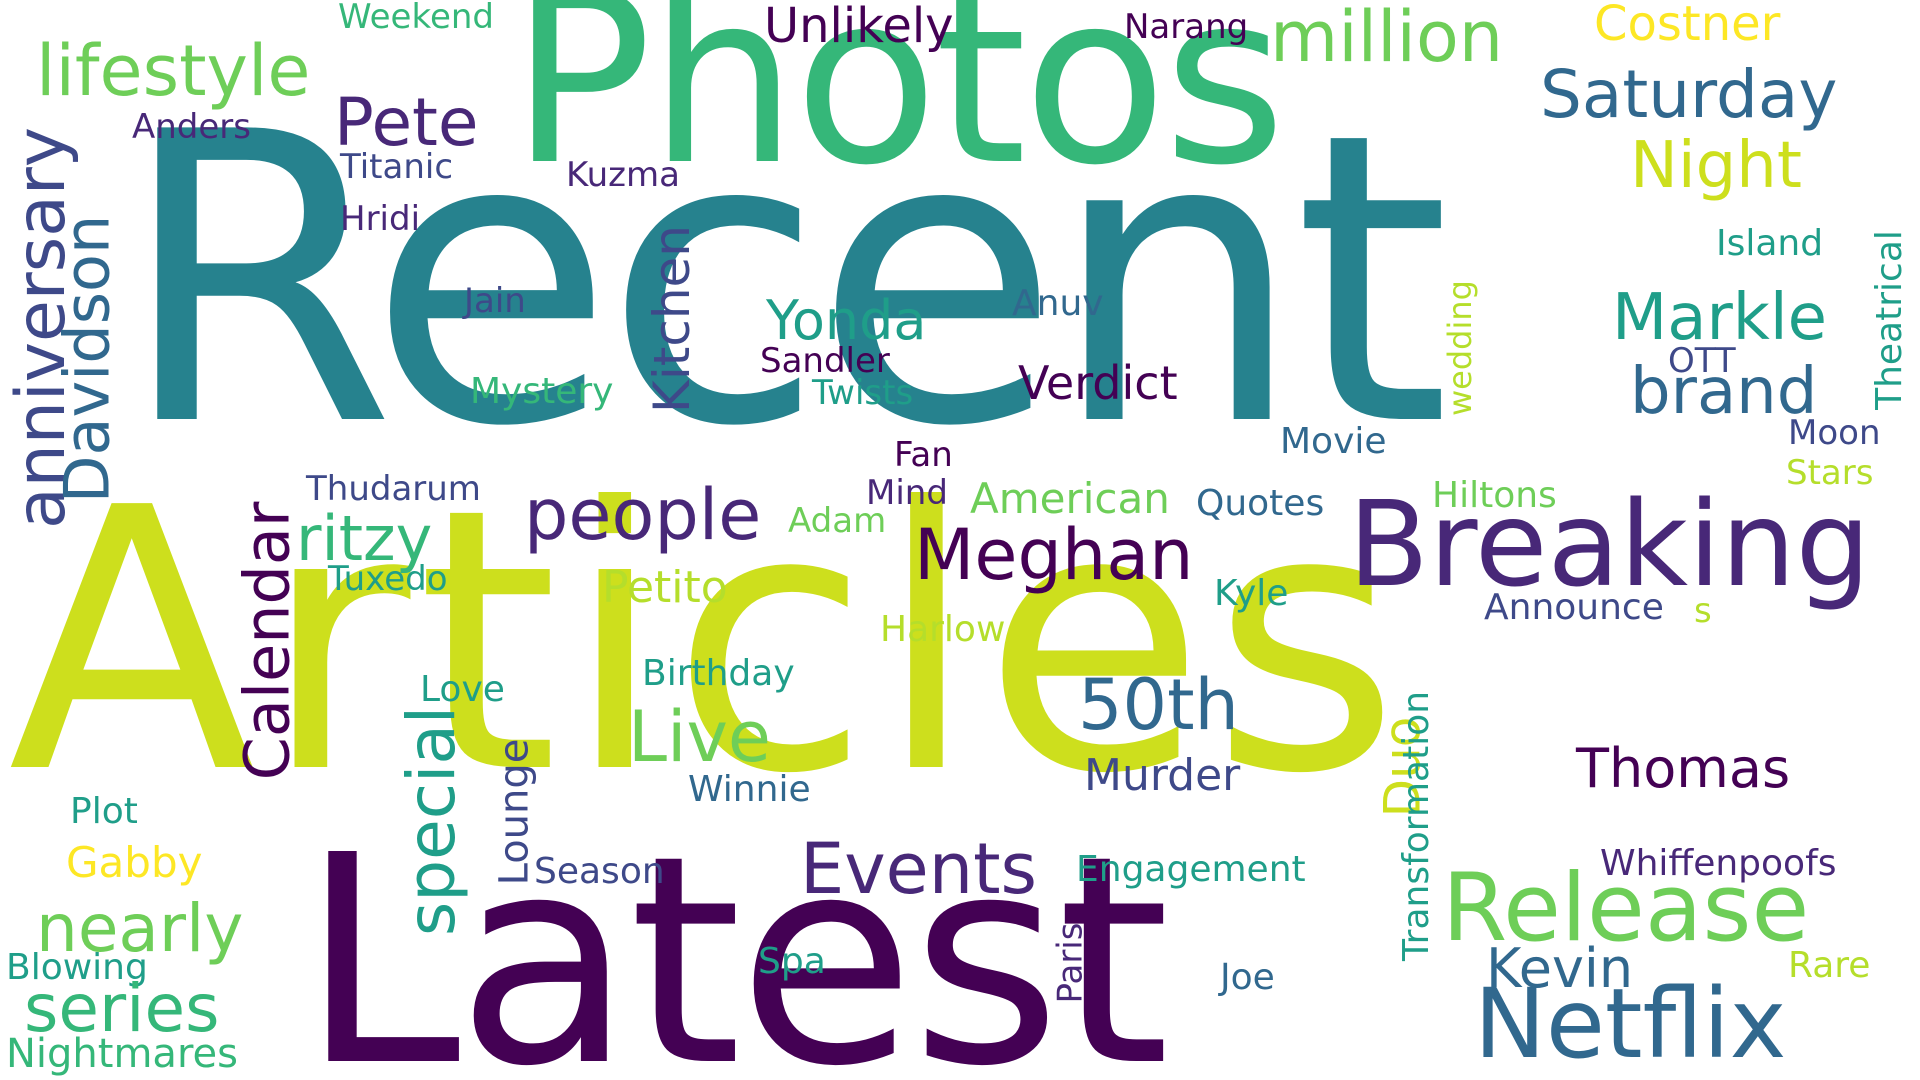 The width and height of the screenshot is (1920, 1080). I want to click on word-kitchen: Kitchen, so click(671, 319).